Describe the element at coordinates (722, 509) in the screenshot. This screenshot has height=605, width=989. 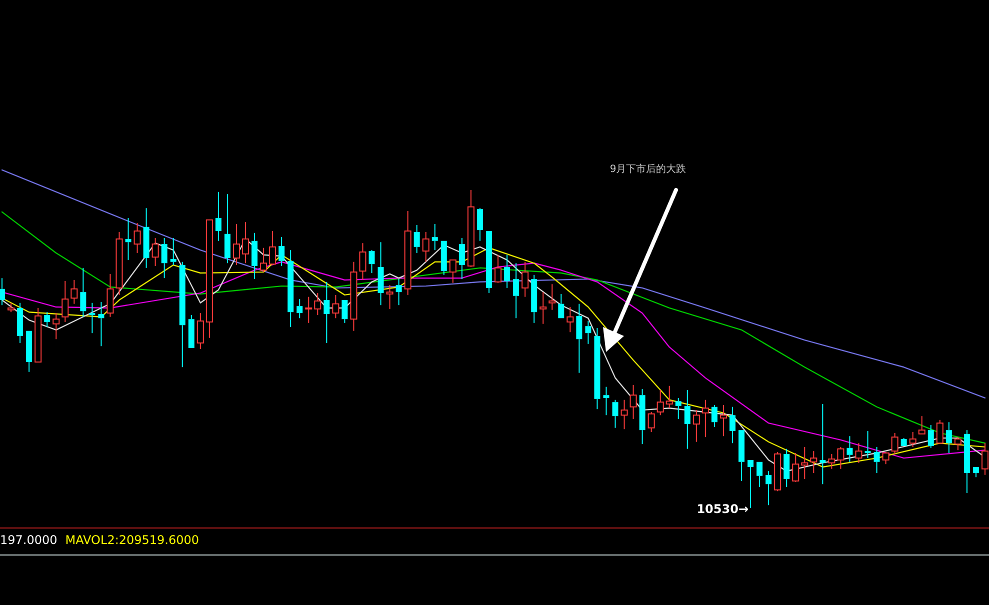
I see `annotation: 10530→` at that location.